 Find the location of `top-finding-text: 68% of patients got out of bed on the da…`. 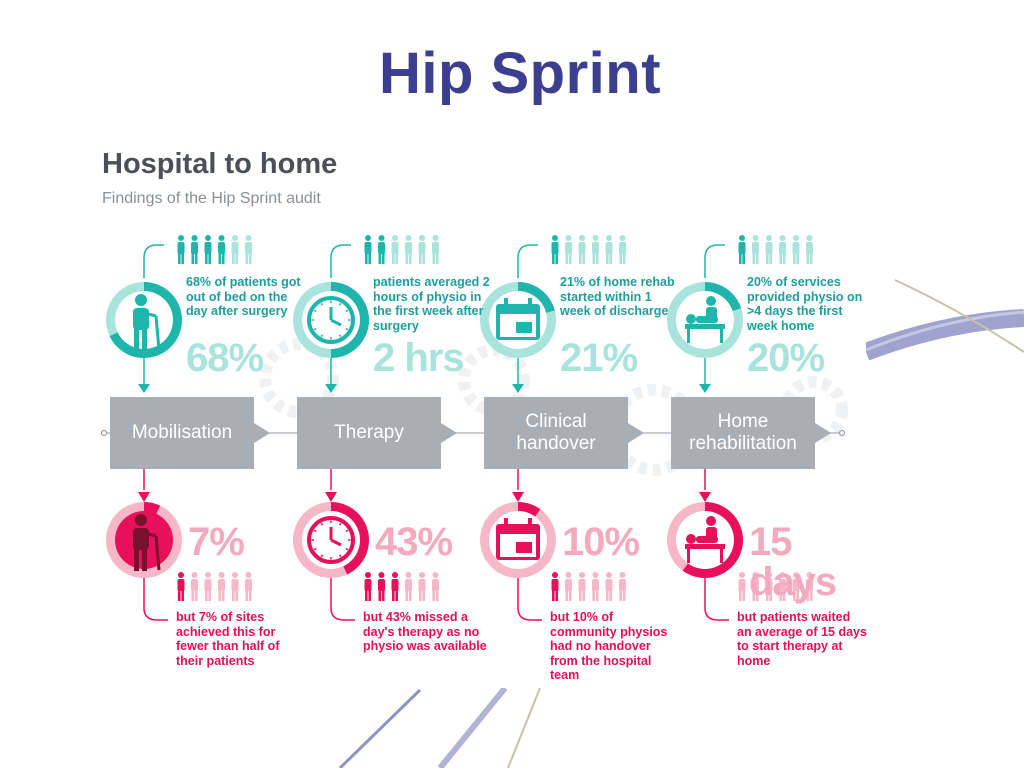

top-finding-text: 68% of patients got out of bed on the da… is located at coordinates (243, 296).